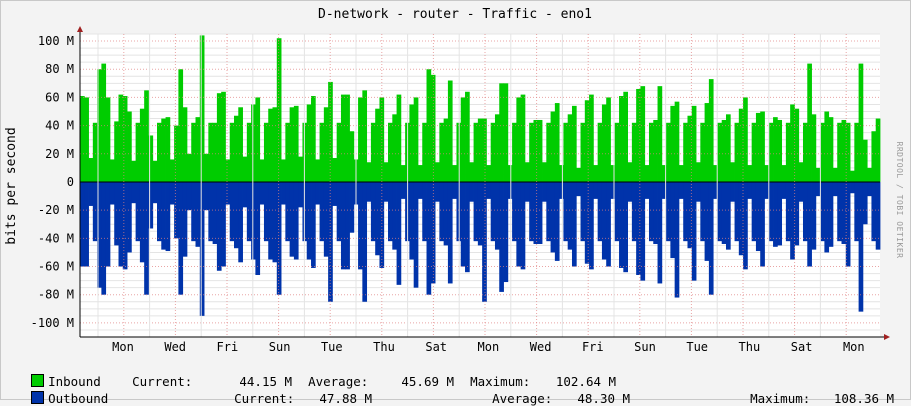  Describe the element at coordinates (52, 323) in the screenshot. I see `y-tick-label: -100 M` at that location.